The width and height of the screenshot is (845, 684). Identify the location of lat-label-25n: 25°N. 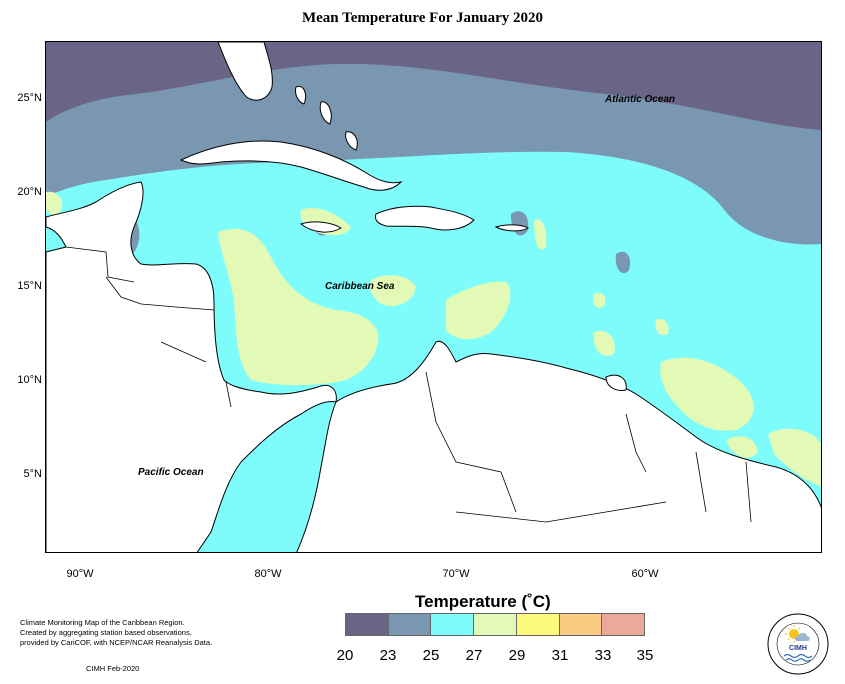
(29, 98).